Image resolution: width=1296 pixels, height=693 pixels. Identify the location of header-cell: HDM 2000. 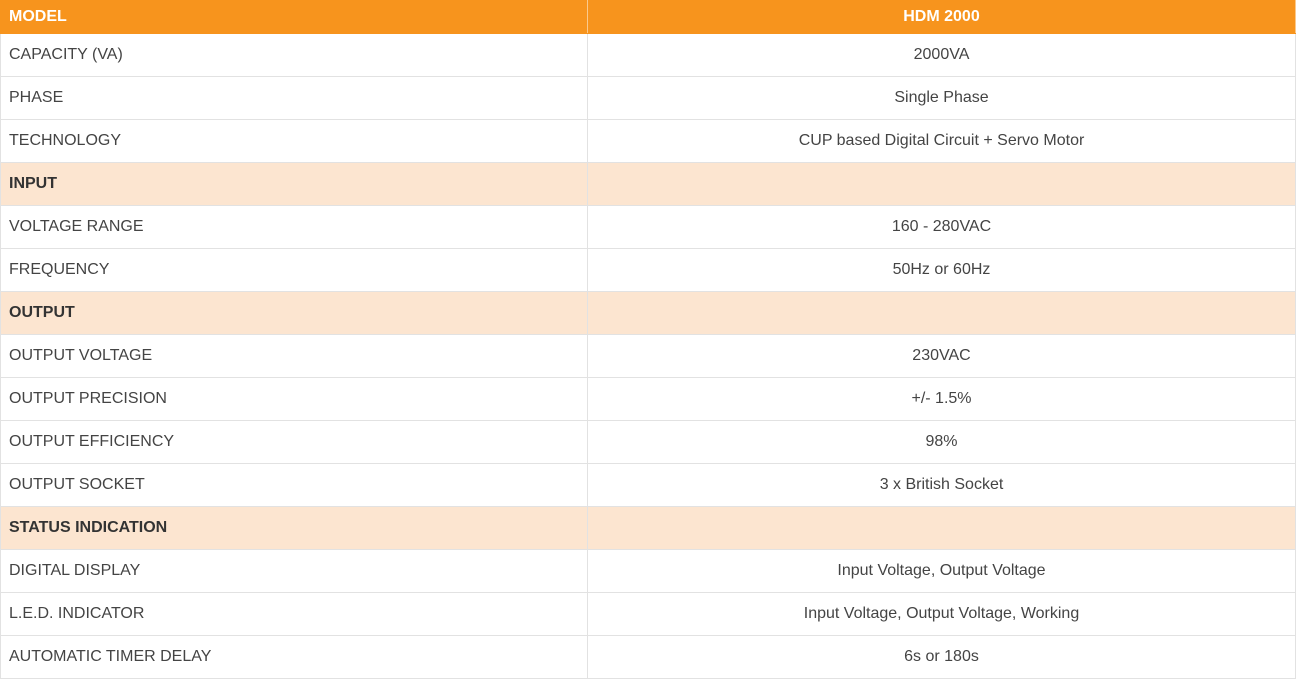
(941, 17).